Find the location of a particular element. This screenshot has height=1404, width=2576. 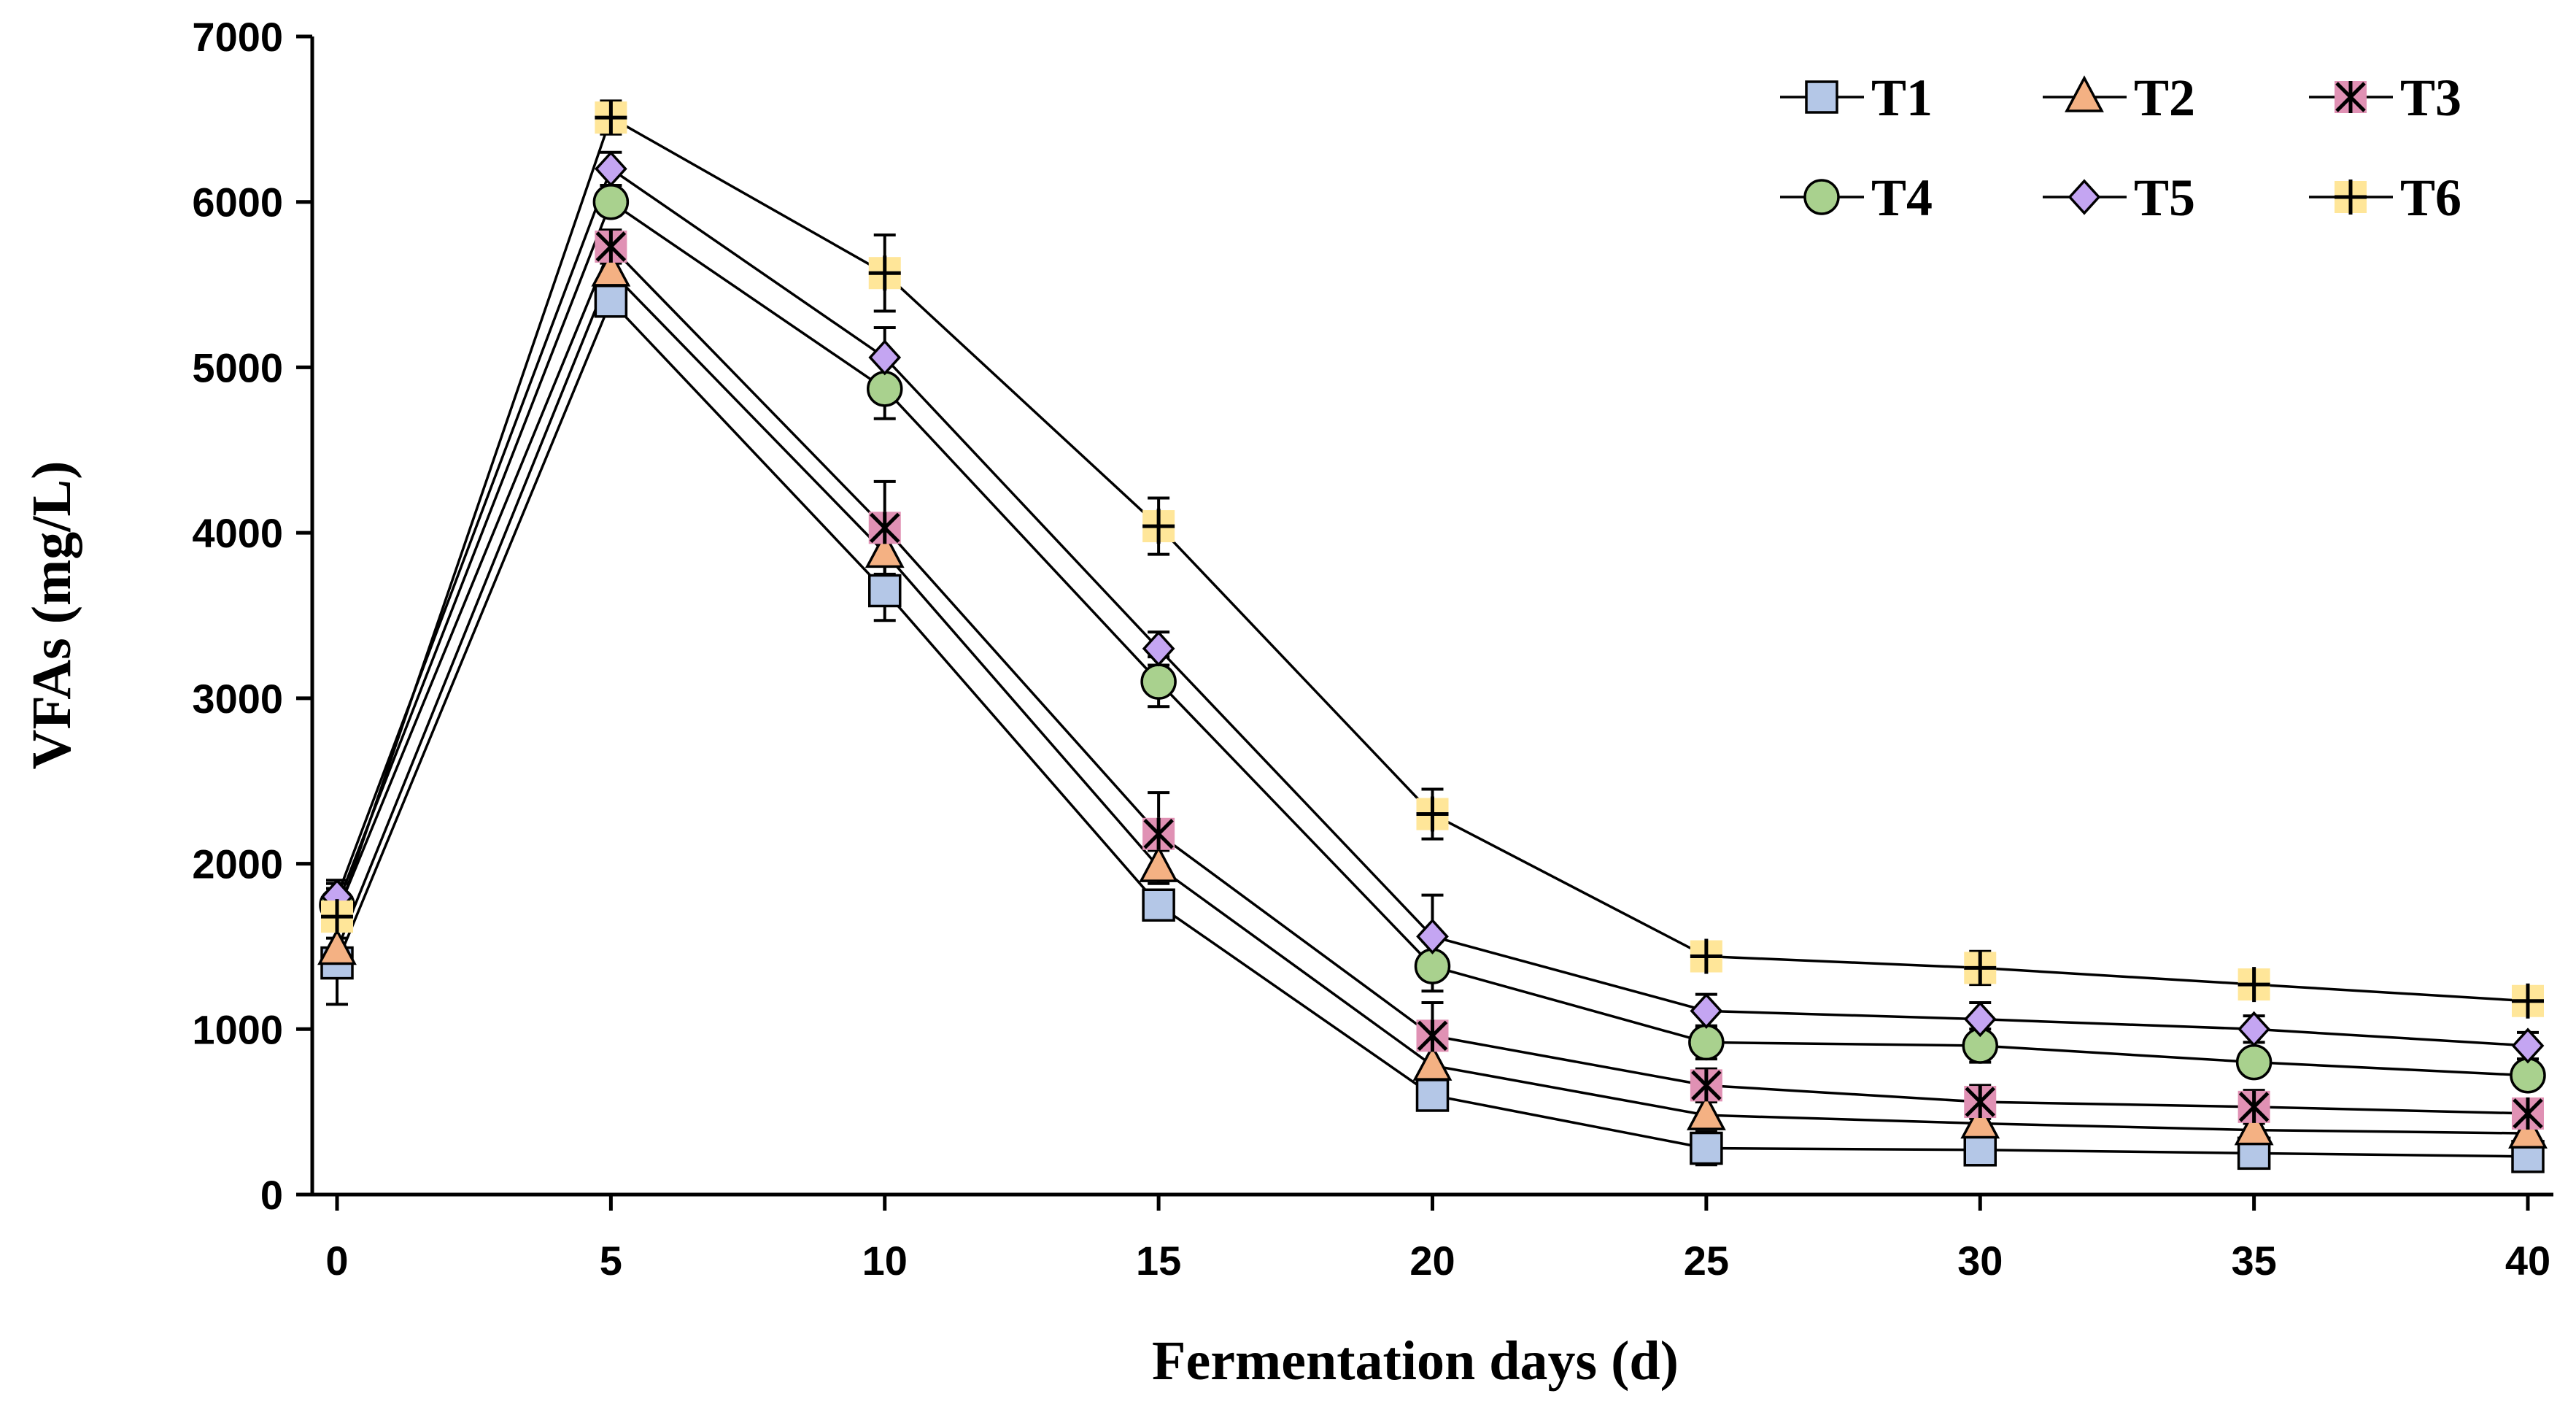

x-tick-label: 25 is located at coordinates (1706, 1261).